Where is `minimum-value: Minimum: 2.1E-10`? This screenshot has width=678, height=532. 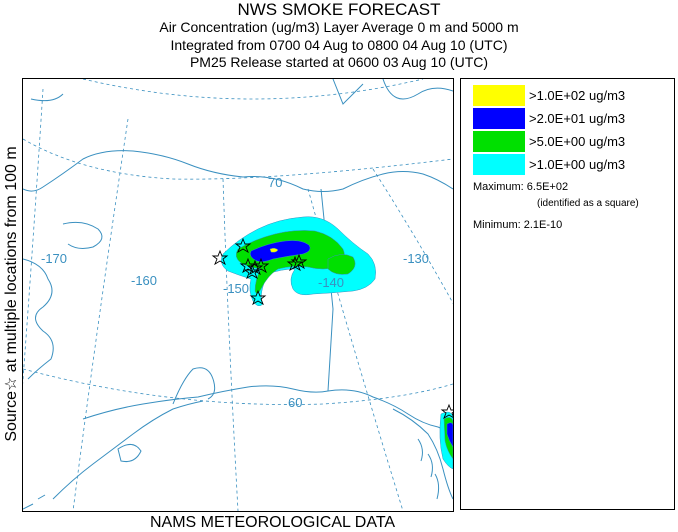
minimum-value: Minimum: 2.1E-10 is located at coordinates (518, 225).